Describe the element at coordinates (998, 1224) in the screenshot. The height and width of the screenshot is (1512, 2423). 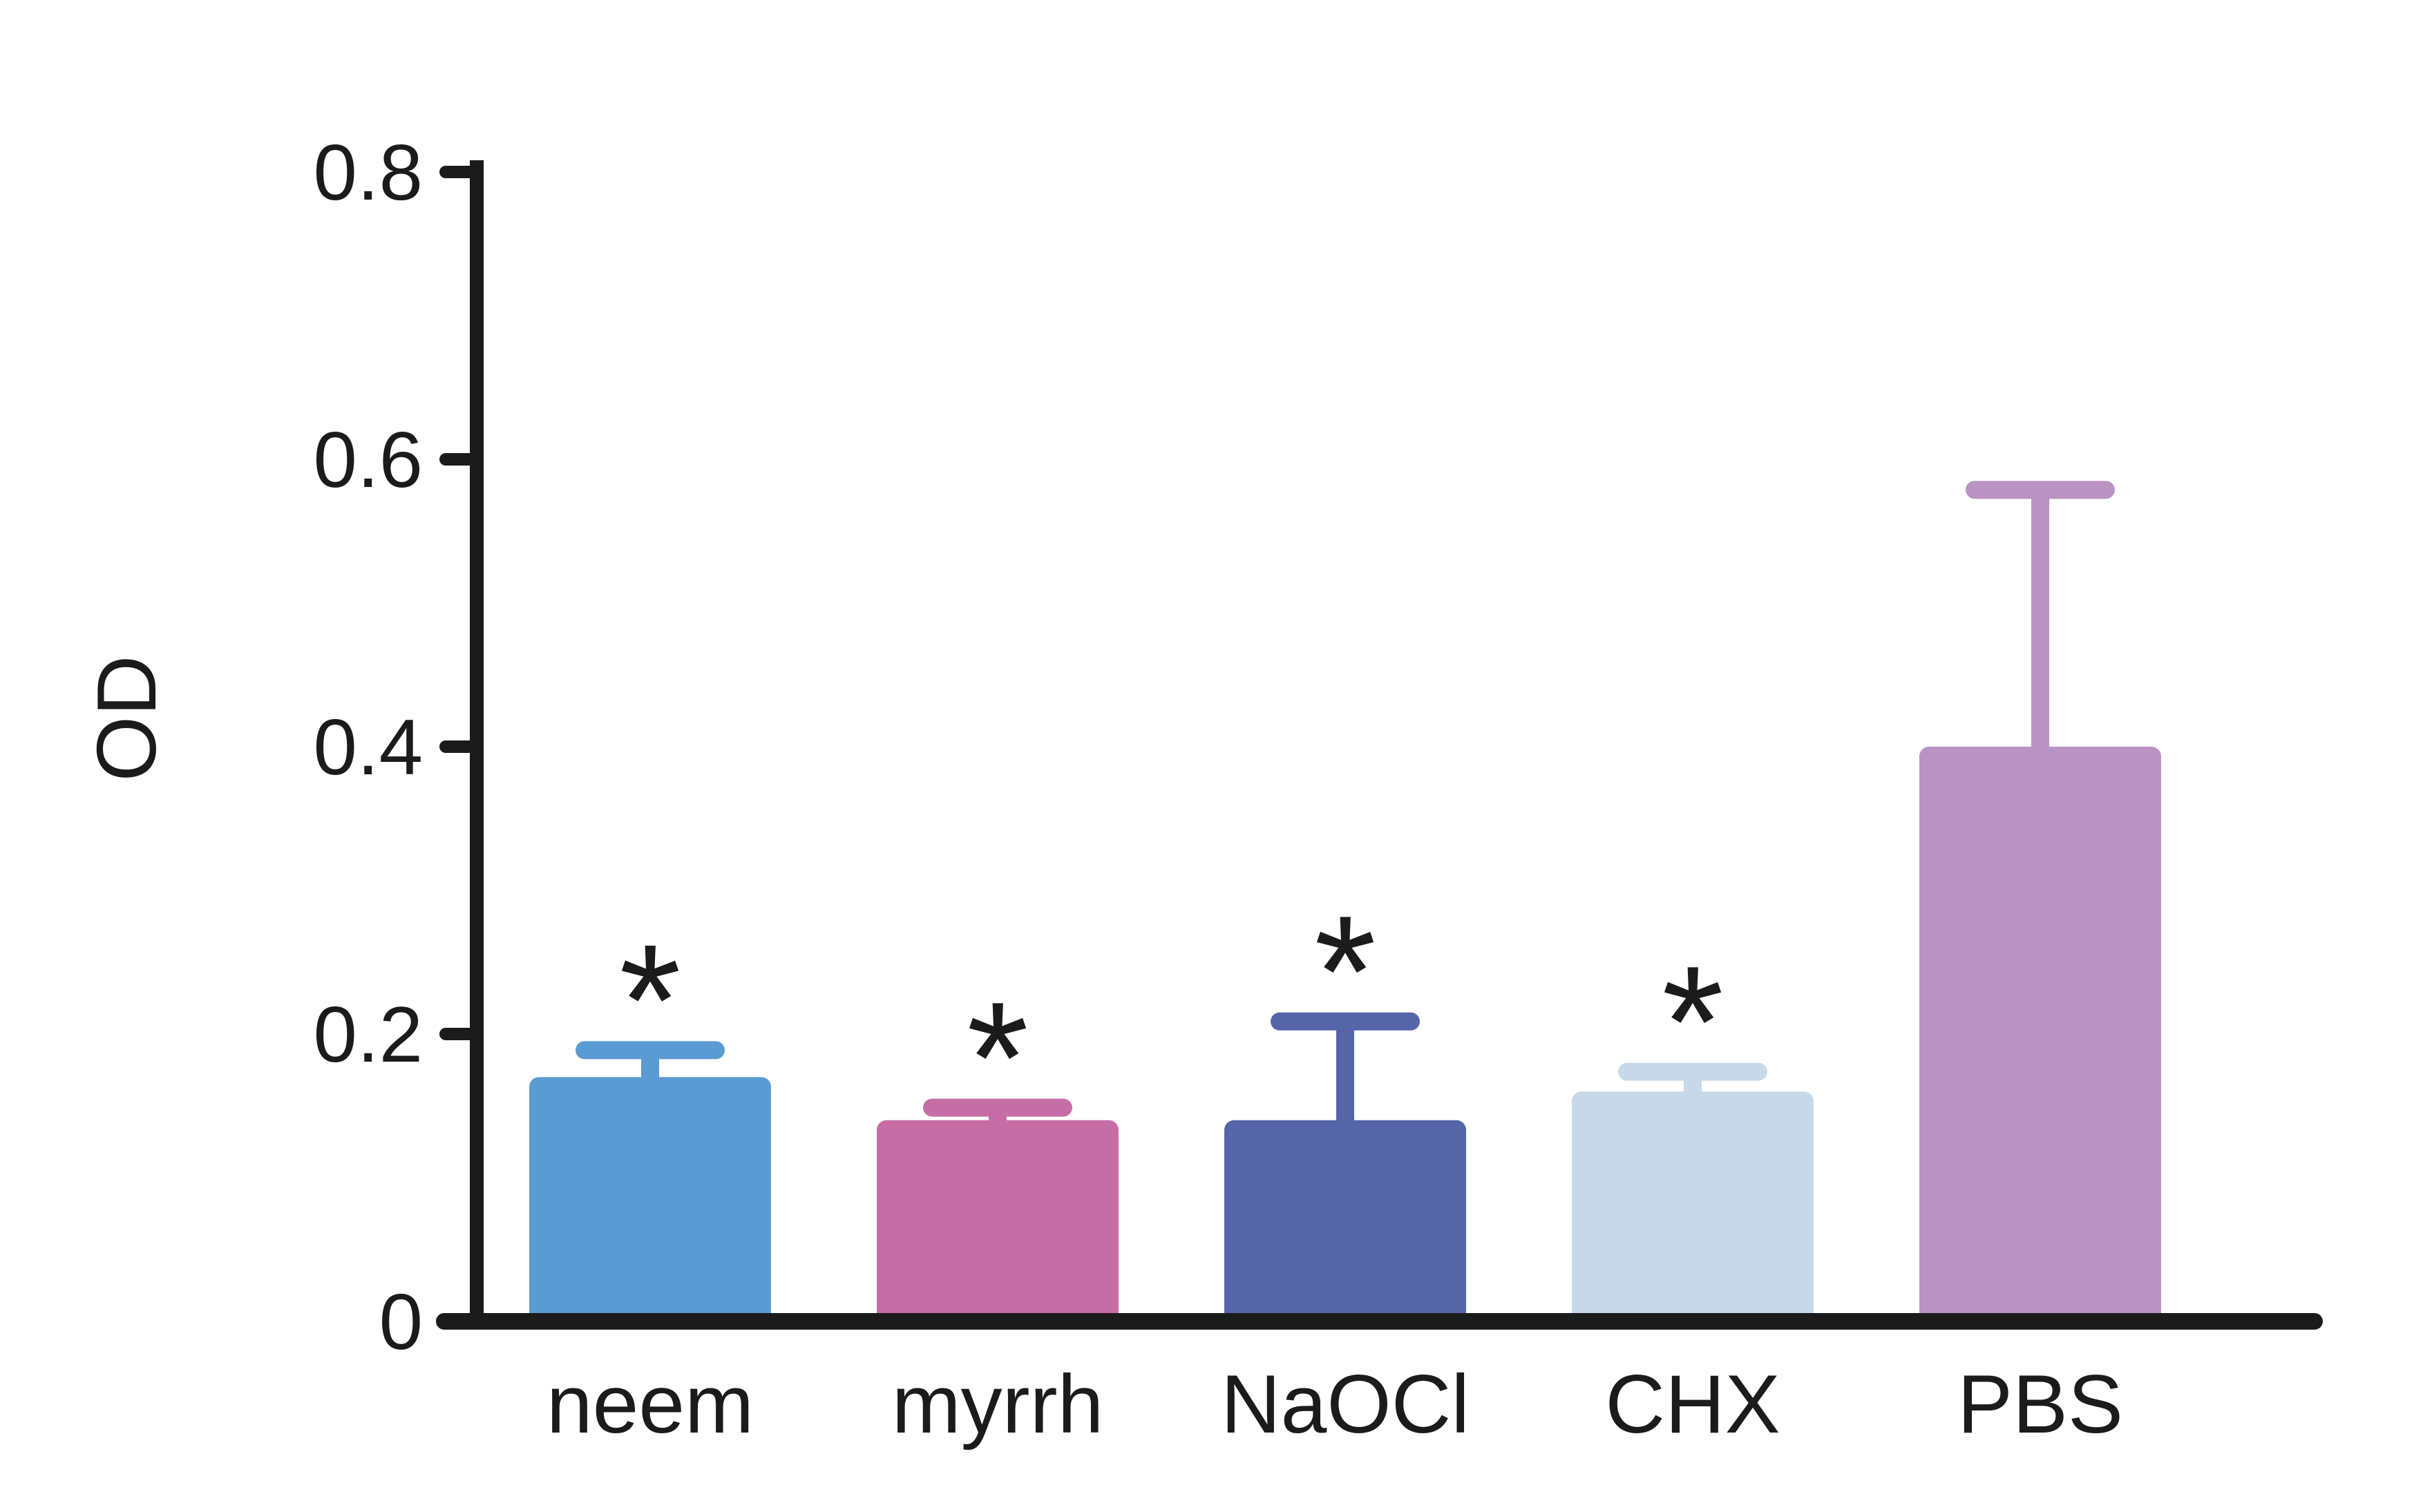
I see `bar-myrrh` at that location.